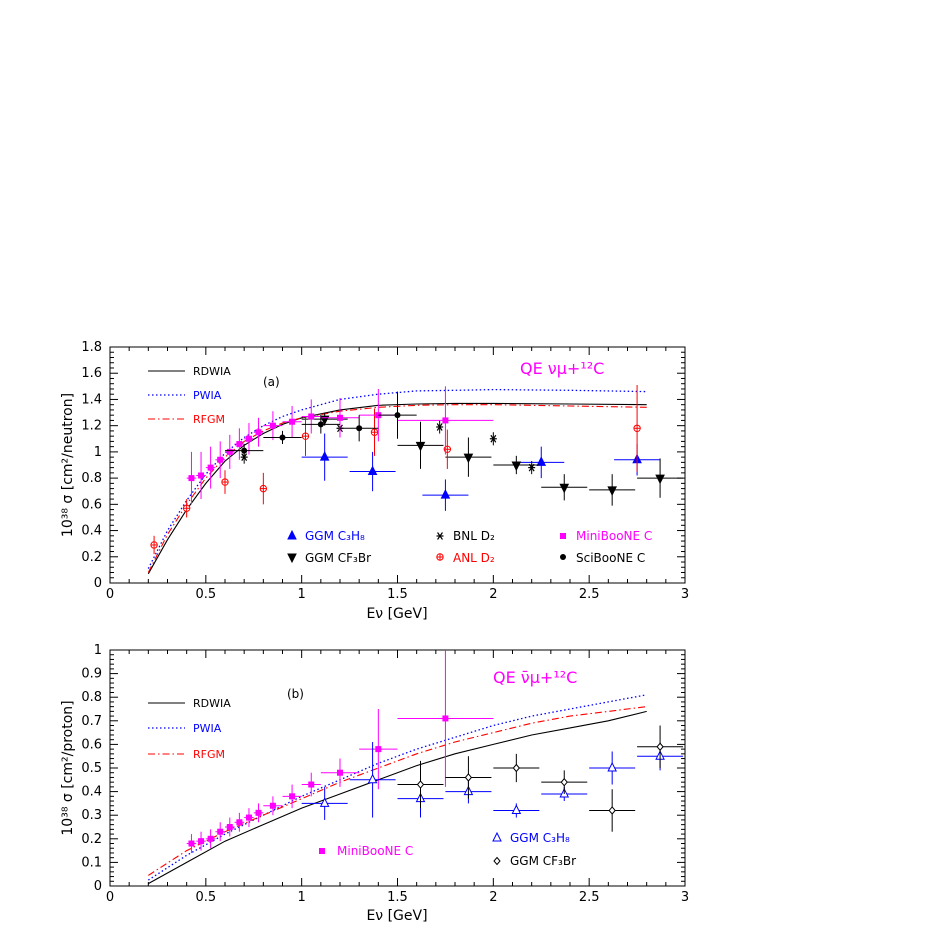 The height and width of the screenshot is (926, 926). What do you see at coordinates (447, 849) in the screenshot?
I see `panel-b-marker-legend: MiniBooNE C GGM C₃H₈ GGM CF₃Br` at bounding box center [447, 849].